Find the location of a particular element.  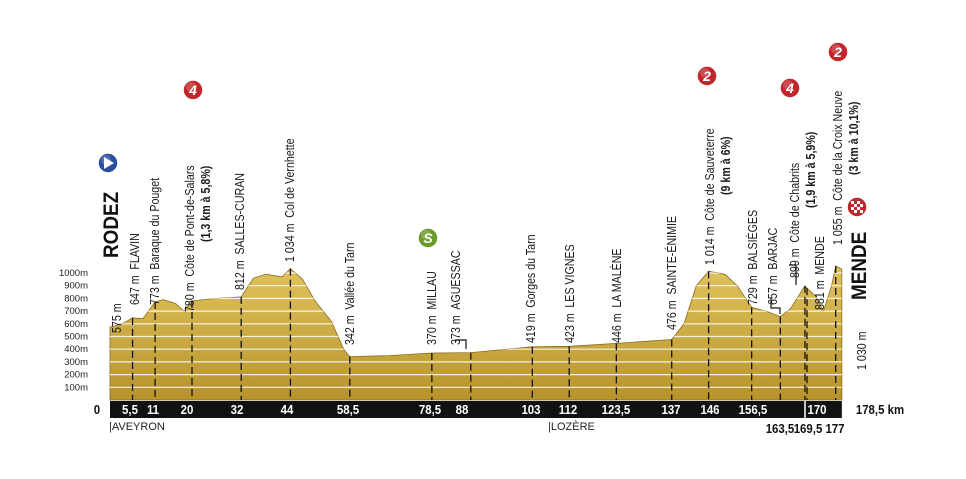

waypoint-name: BALSIÈGES is located at coordinates (752, 240).